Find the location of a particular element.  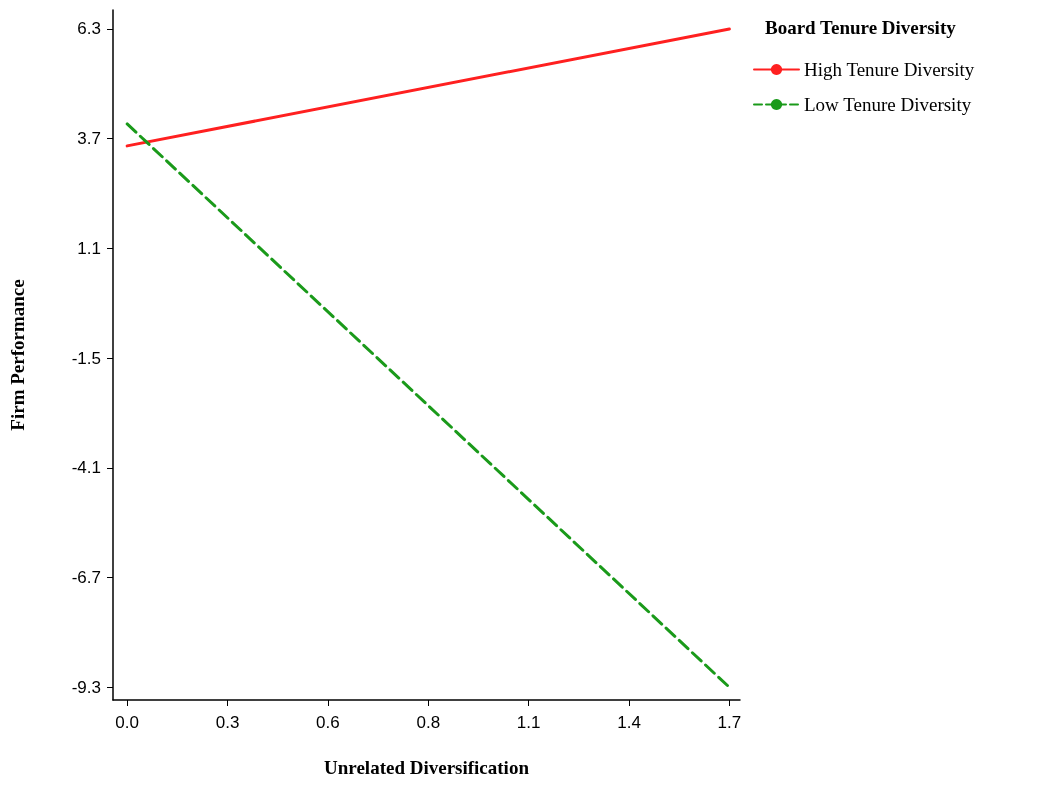

x-tick-label: 1.7 is located at coordinates (729, 722).